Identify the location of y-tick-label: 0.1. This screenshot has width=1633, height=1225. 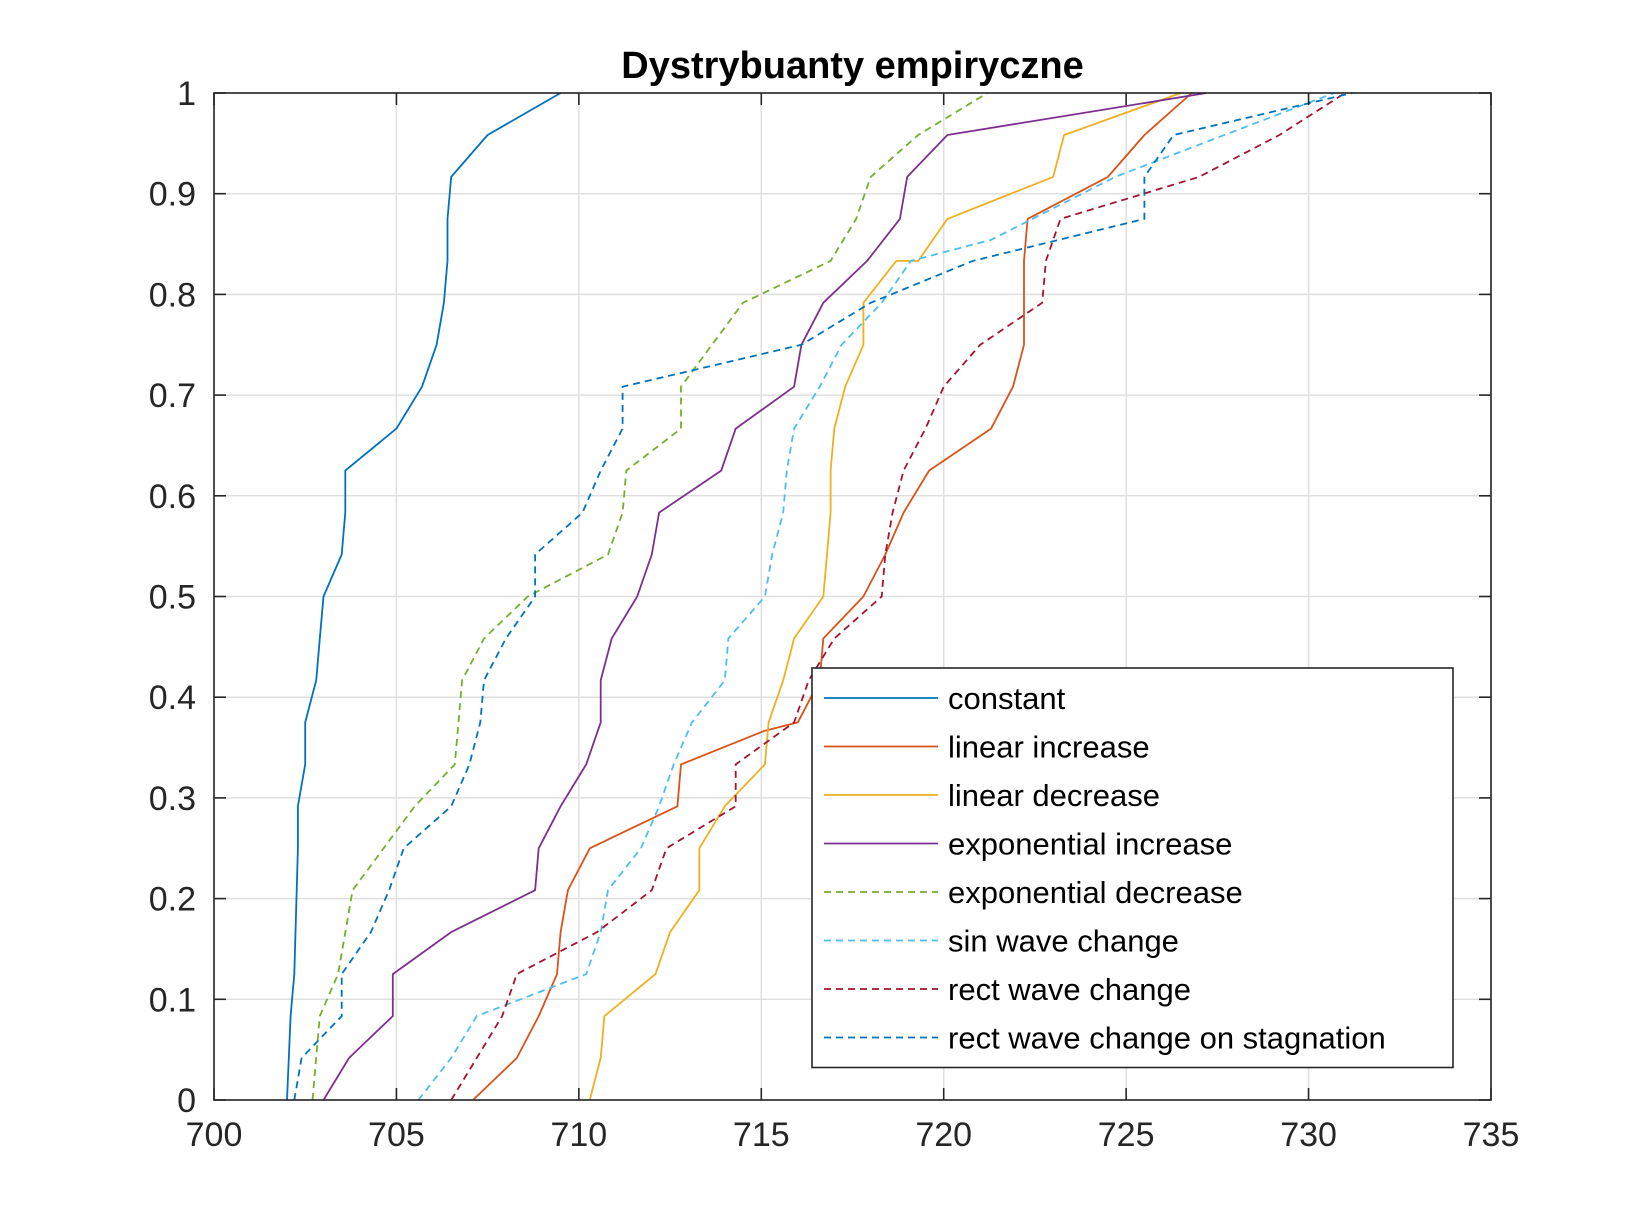
(172, 1000).